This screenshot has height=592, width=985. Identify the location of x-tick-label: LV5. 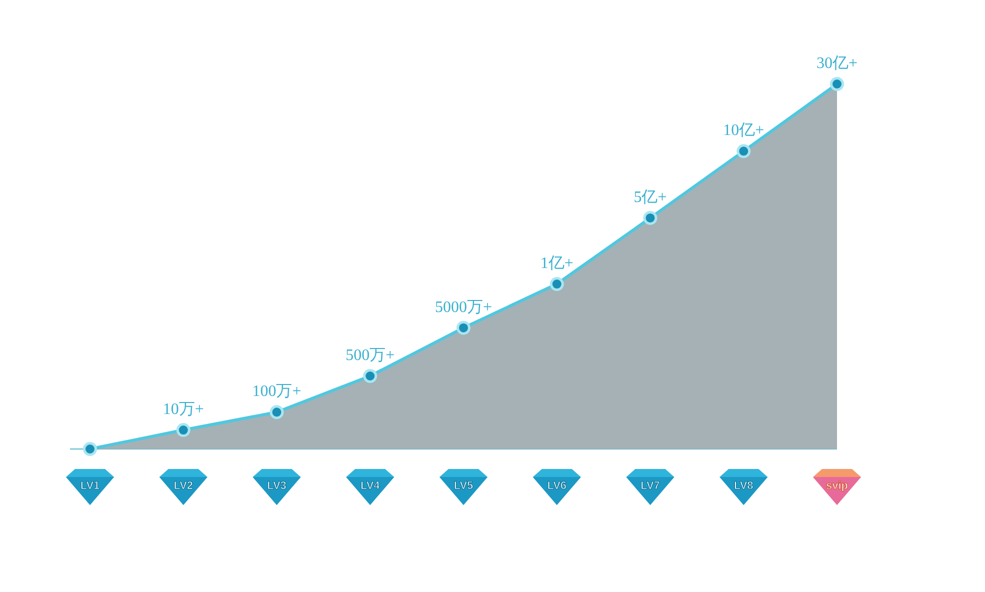
(464, 486).